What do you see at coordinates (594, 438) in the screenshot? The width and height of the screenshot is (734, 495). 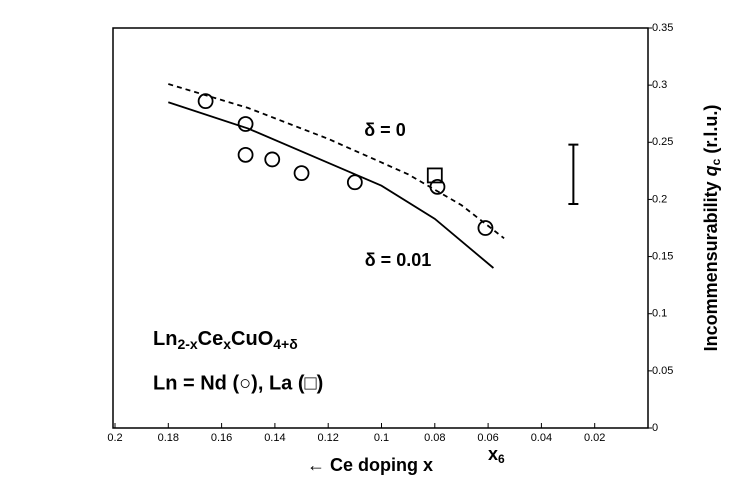 I see `x-tick-label: 0.02` at bounding box center [594, 438].